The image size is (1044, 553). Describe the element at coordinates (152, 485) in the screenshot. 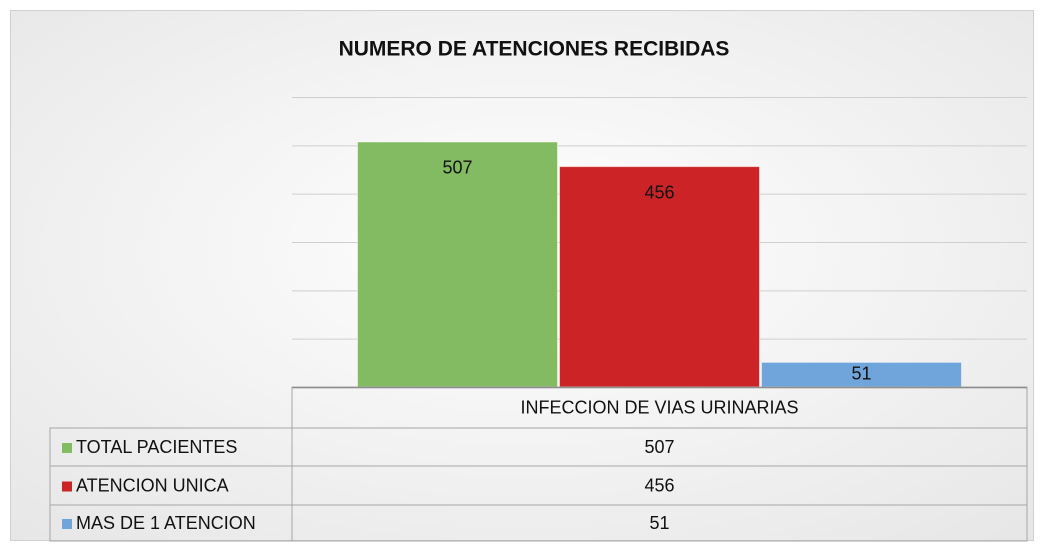

I see `legend-label: ATENCION UNICA` at that location.